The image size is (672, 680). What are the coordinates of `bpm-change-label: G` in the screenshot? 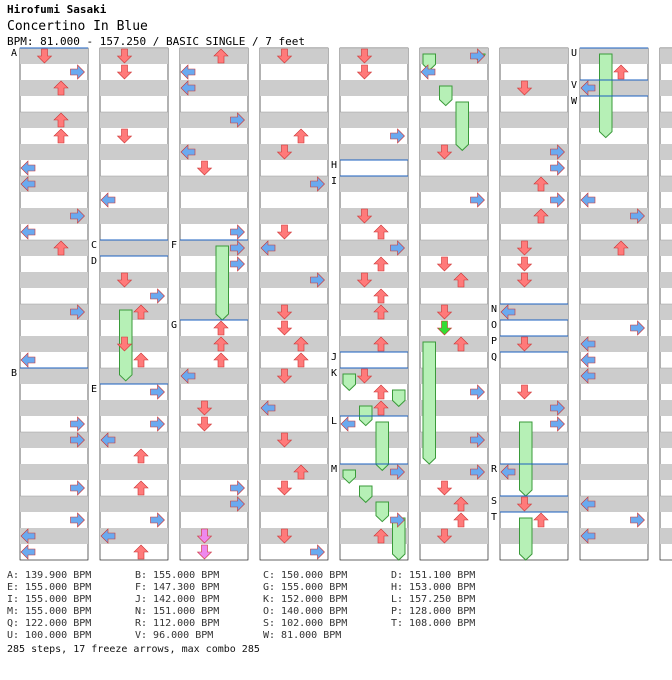 It's located at (174, 325).